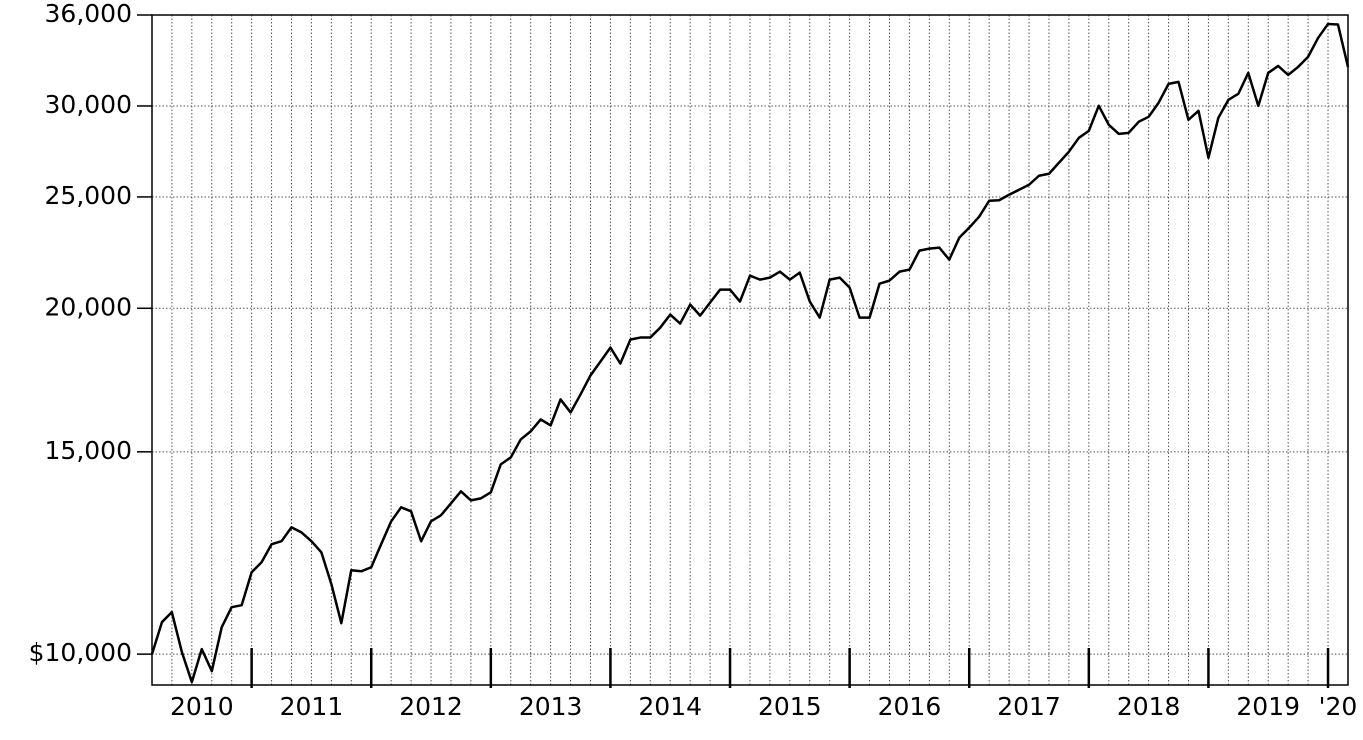 The width and height of the screenshot is (1363, 740). What do you see at coordinates (88, 104) in the screenshot?
I see `y-tick-label: 30,000` at bounding box center [88, 104].